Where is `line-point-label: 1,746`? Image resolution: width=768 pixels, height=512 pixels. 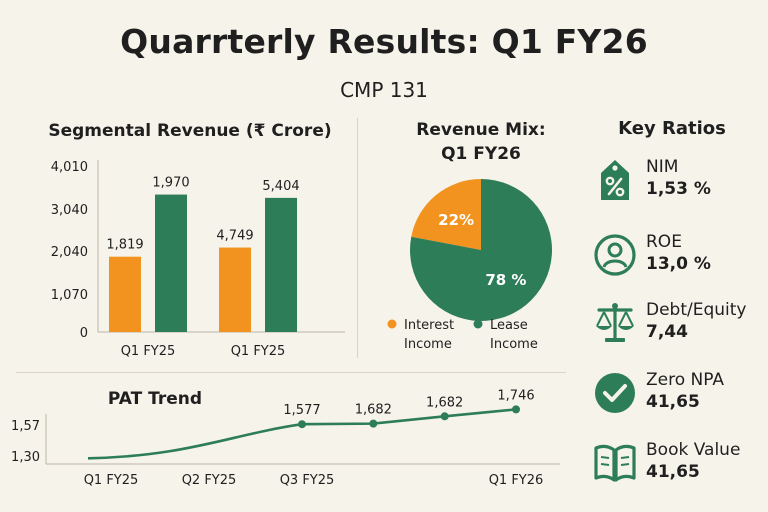
line-point-label: 1,746 is located at coordinates (515, 395).